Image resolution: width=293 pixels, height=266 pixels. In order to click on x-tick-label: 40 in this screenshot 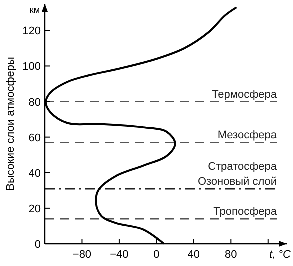, I will do `click(194, 255)`.